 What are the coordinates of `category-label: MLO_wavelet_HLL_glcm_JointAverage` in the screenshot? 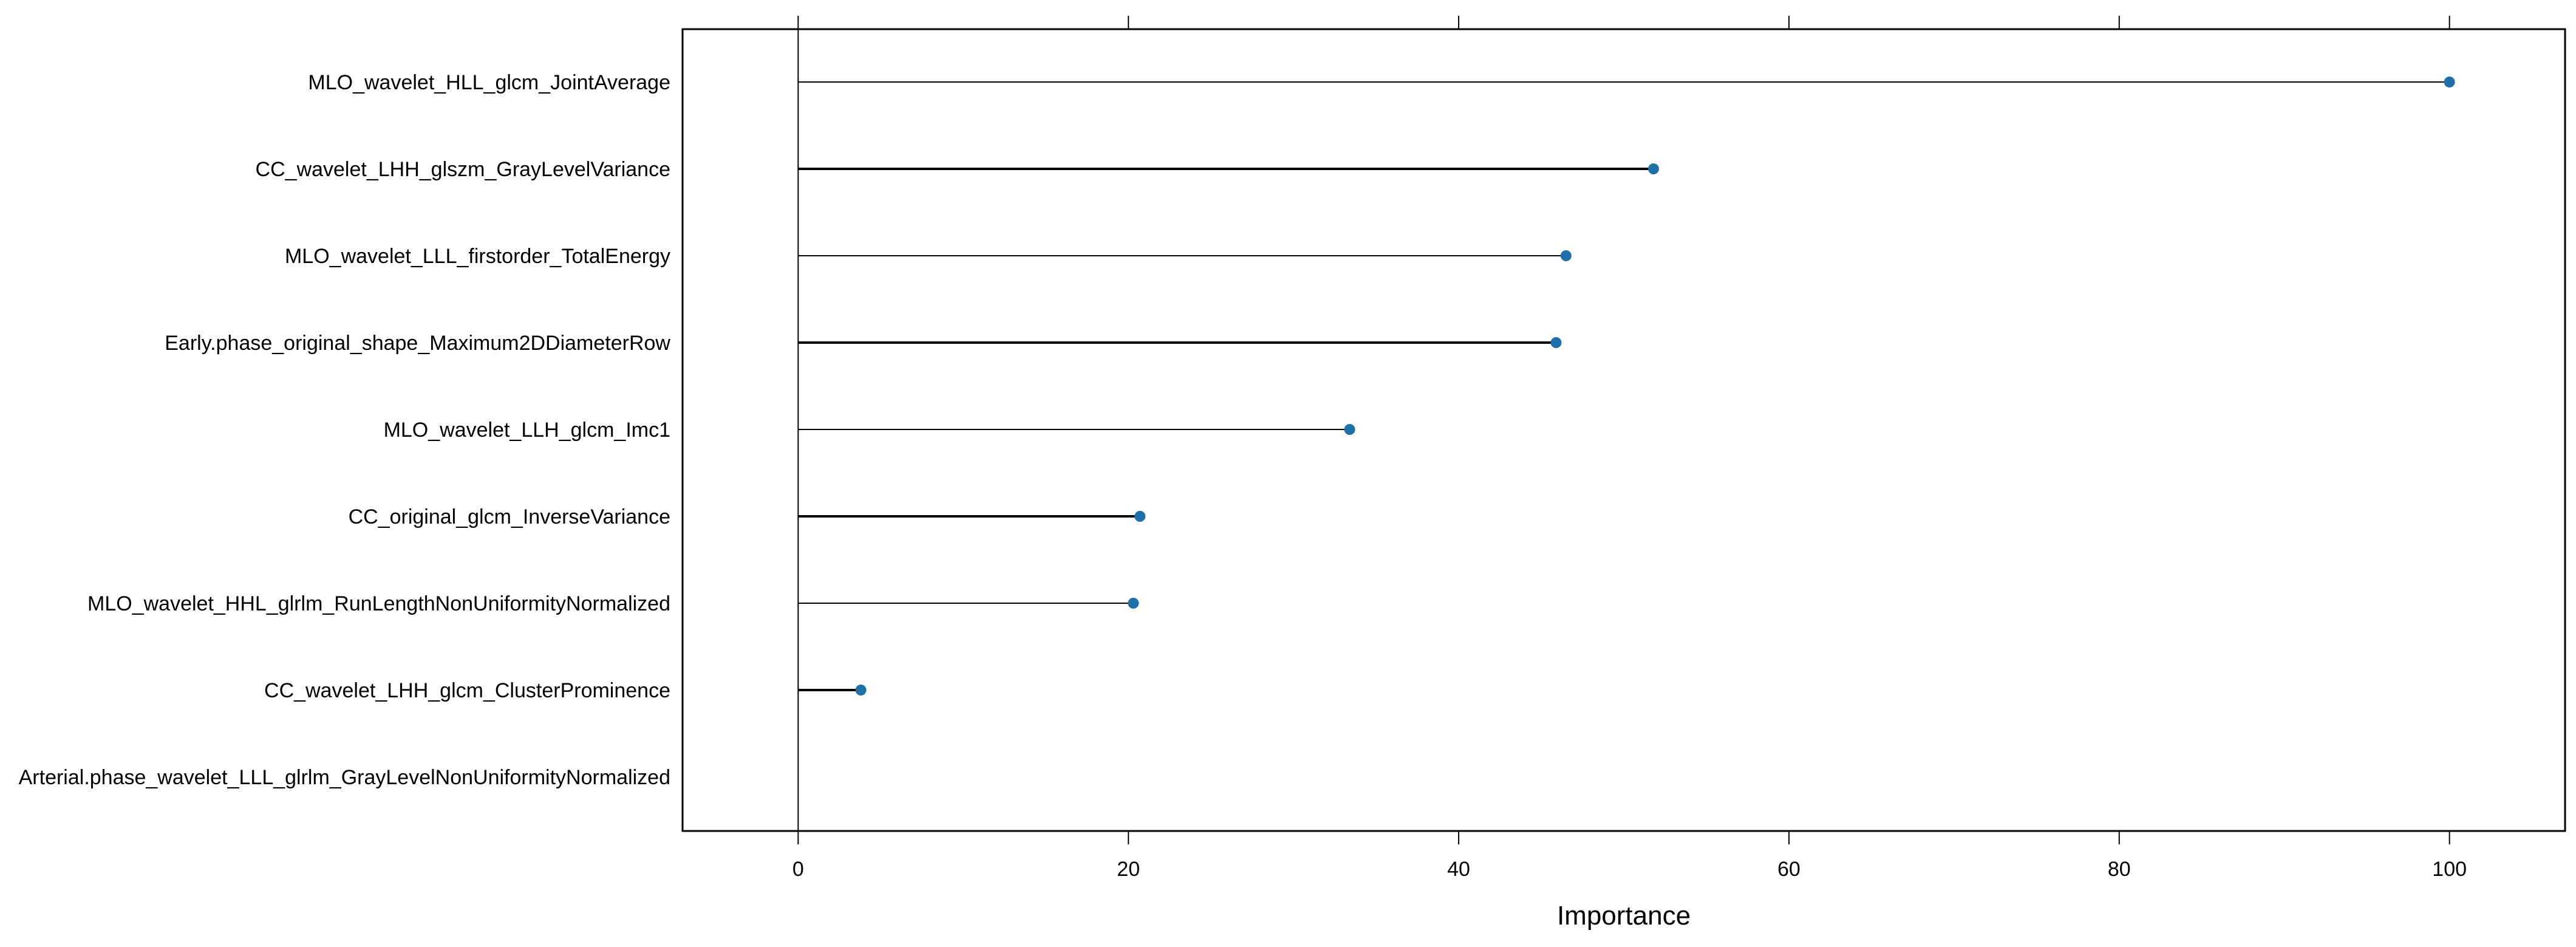 It's located at (489, 82).